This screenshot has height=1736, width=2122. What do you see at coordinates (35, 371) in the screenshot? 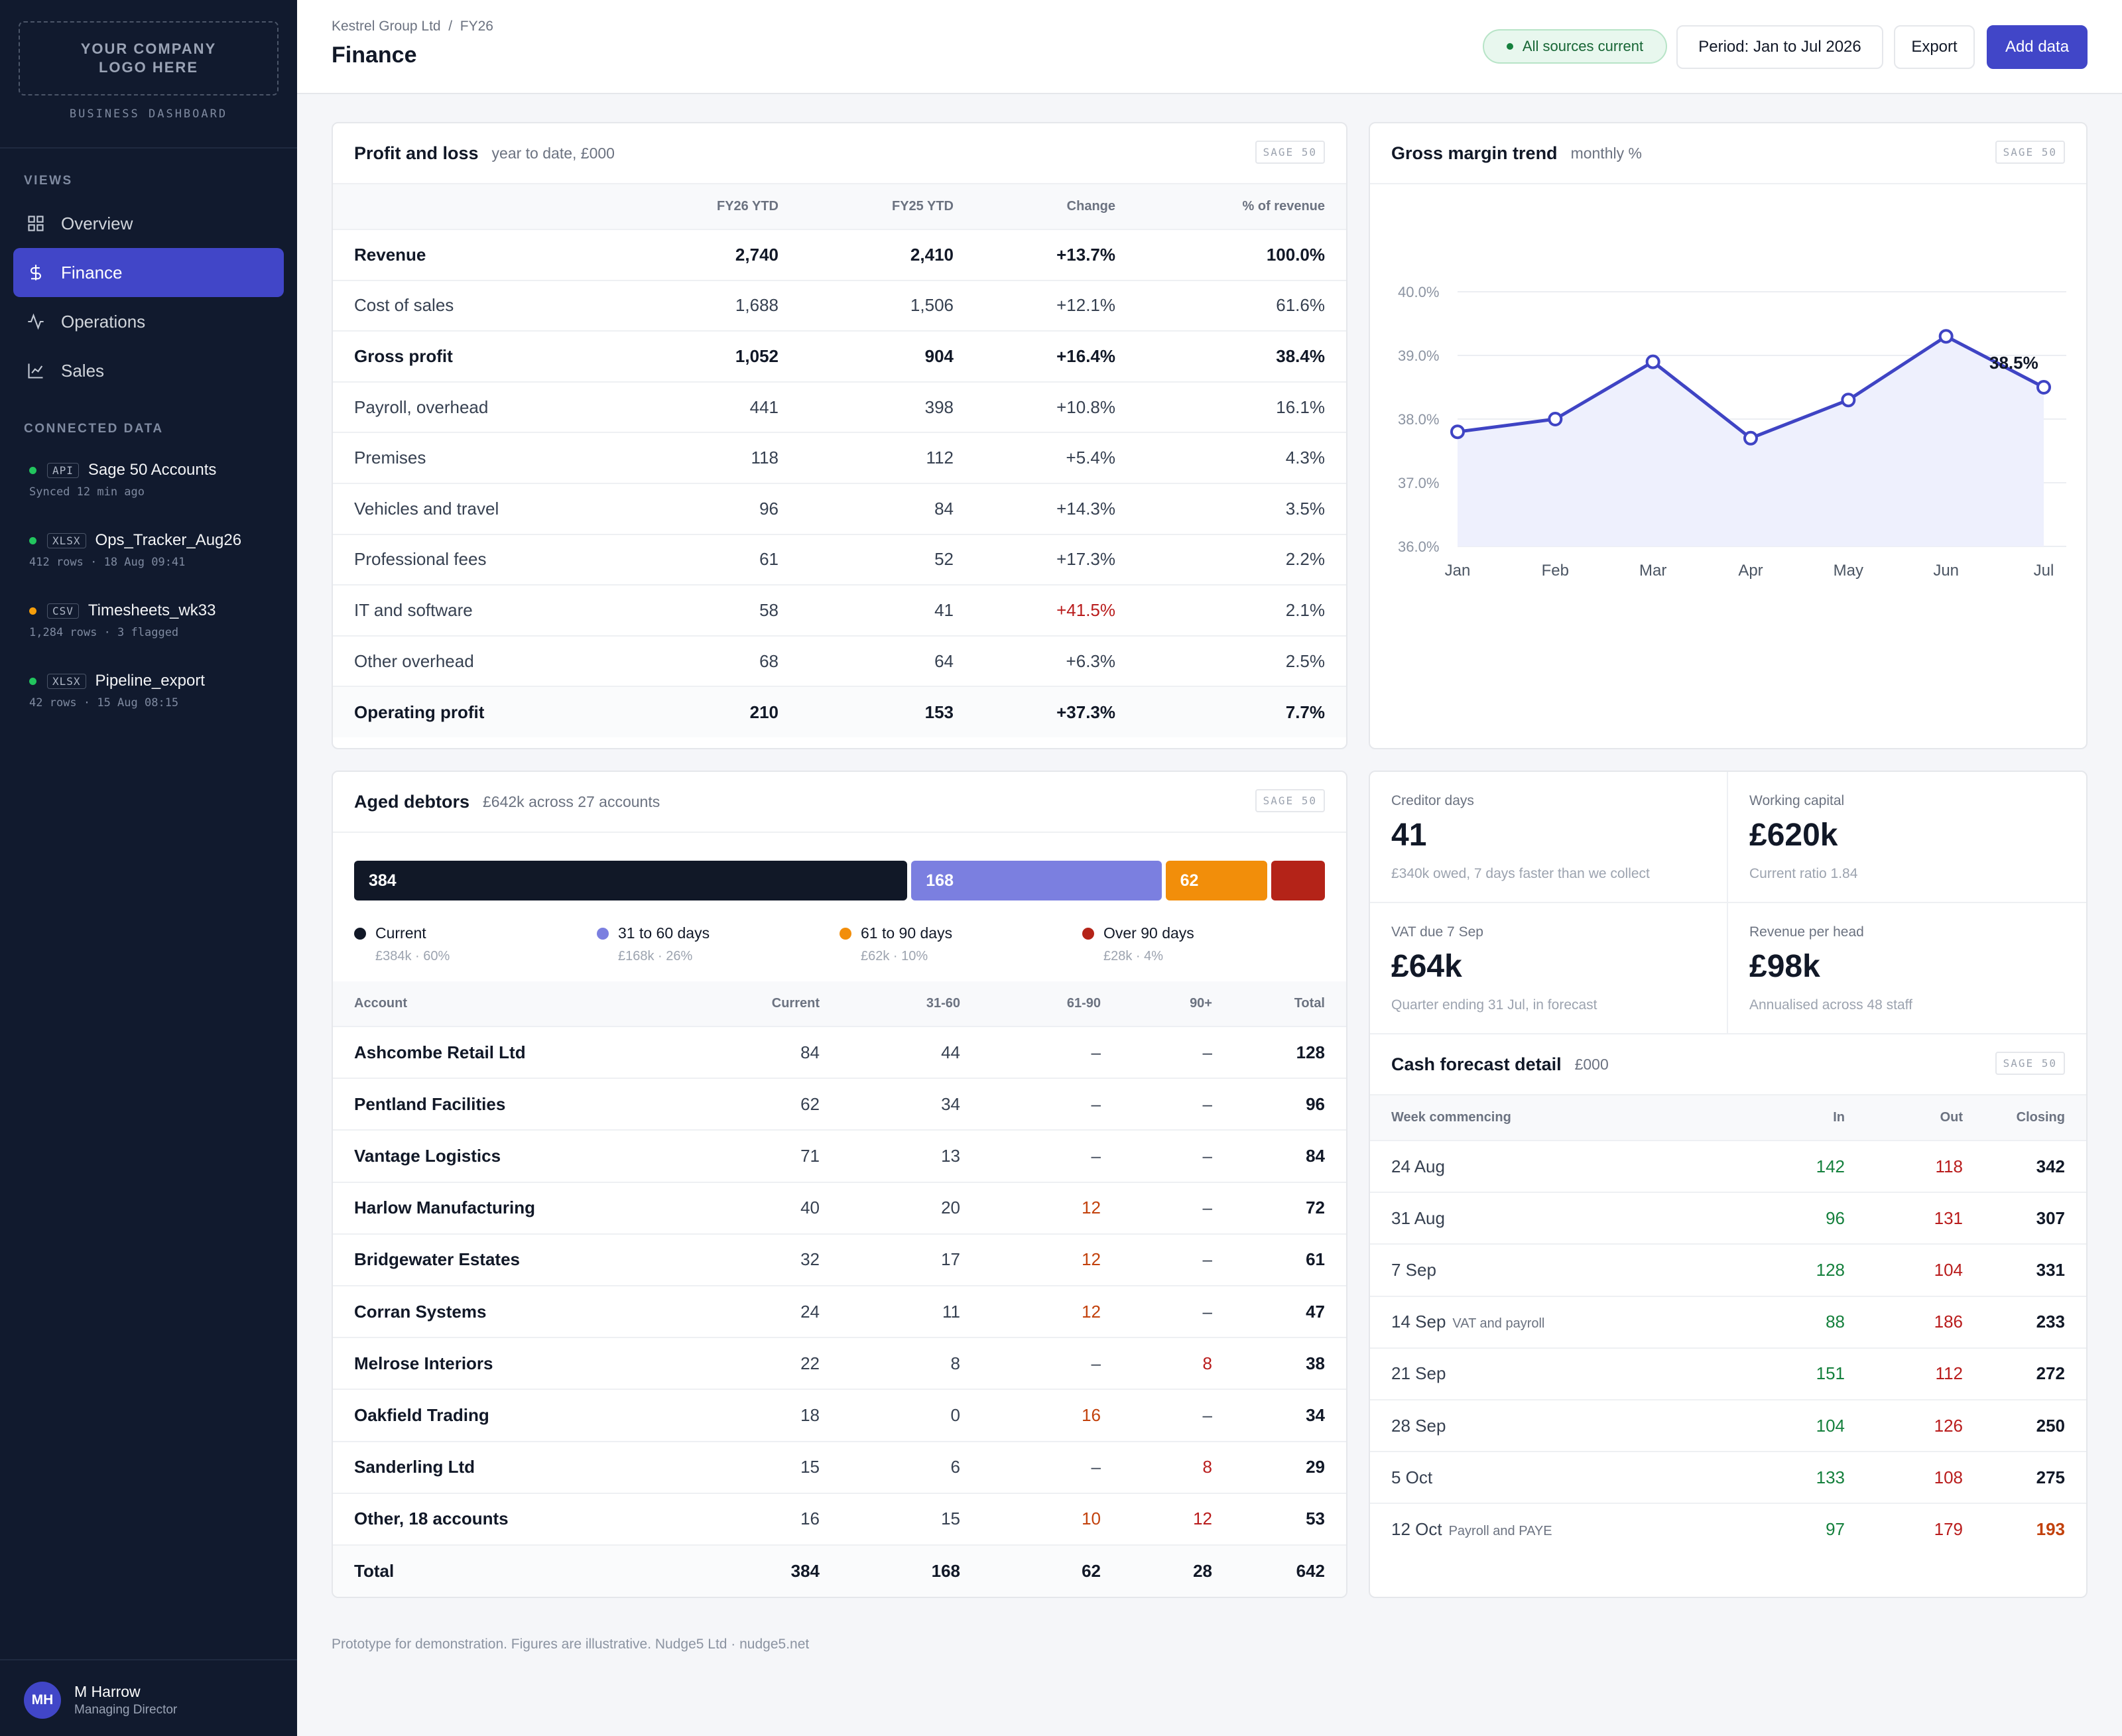
I see `chart-line-icon` at bounding box center [35, 371].